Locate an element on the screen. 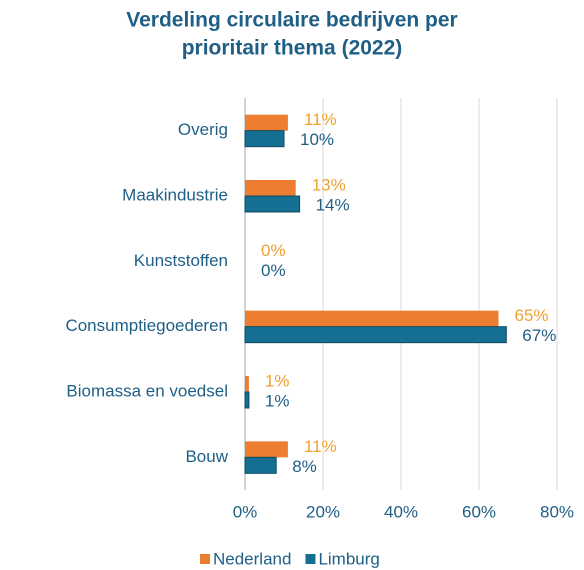 This screenshot has width=584, height=570. y-tick-label: Biomassa en voedsel is located at coordinates (147, 390).